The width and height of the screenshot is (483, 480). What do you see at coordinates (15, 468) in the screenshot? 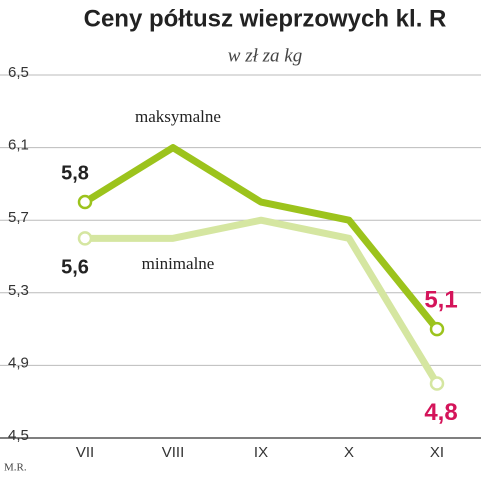
I see `credit: M.R.` at bounding box center [15, 468].